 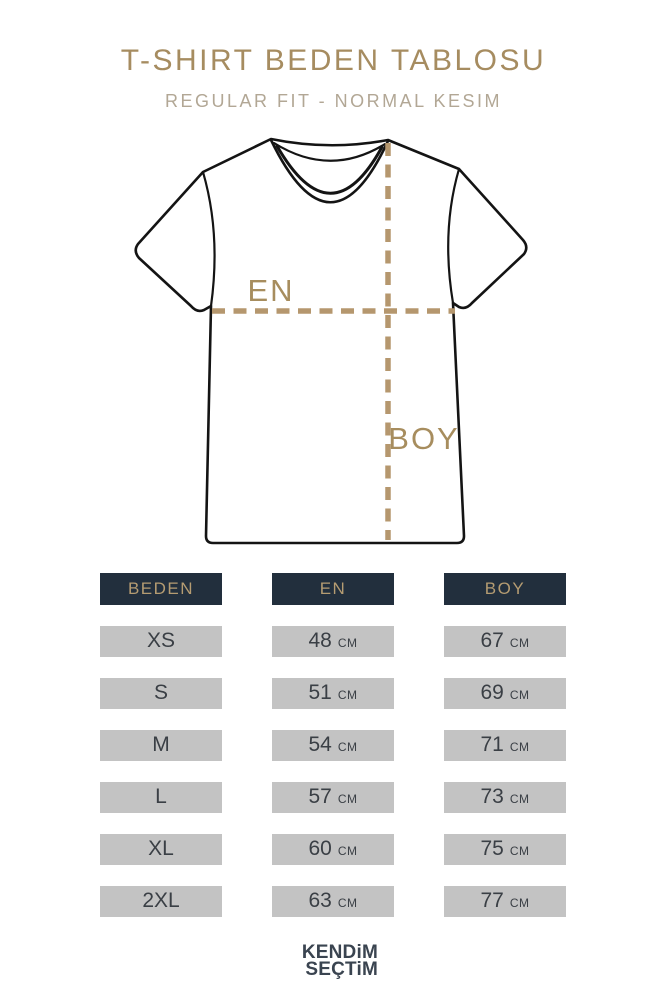 I want to click on boy-cell-2xl: 77 CM, so click(x=505, y=901).